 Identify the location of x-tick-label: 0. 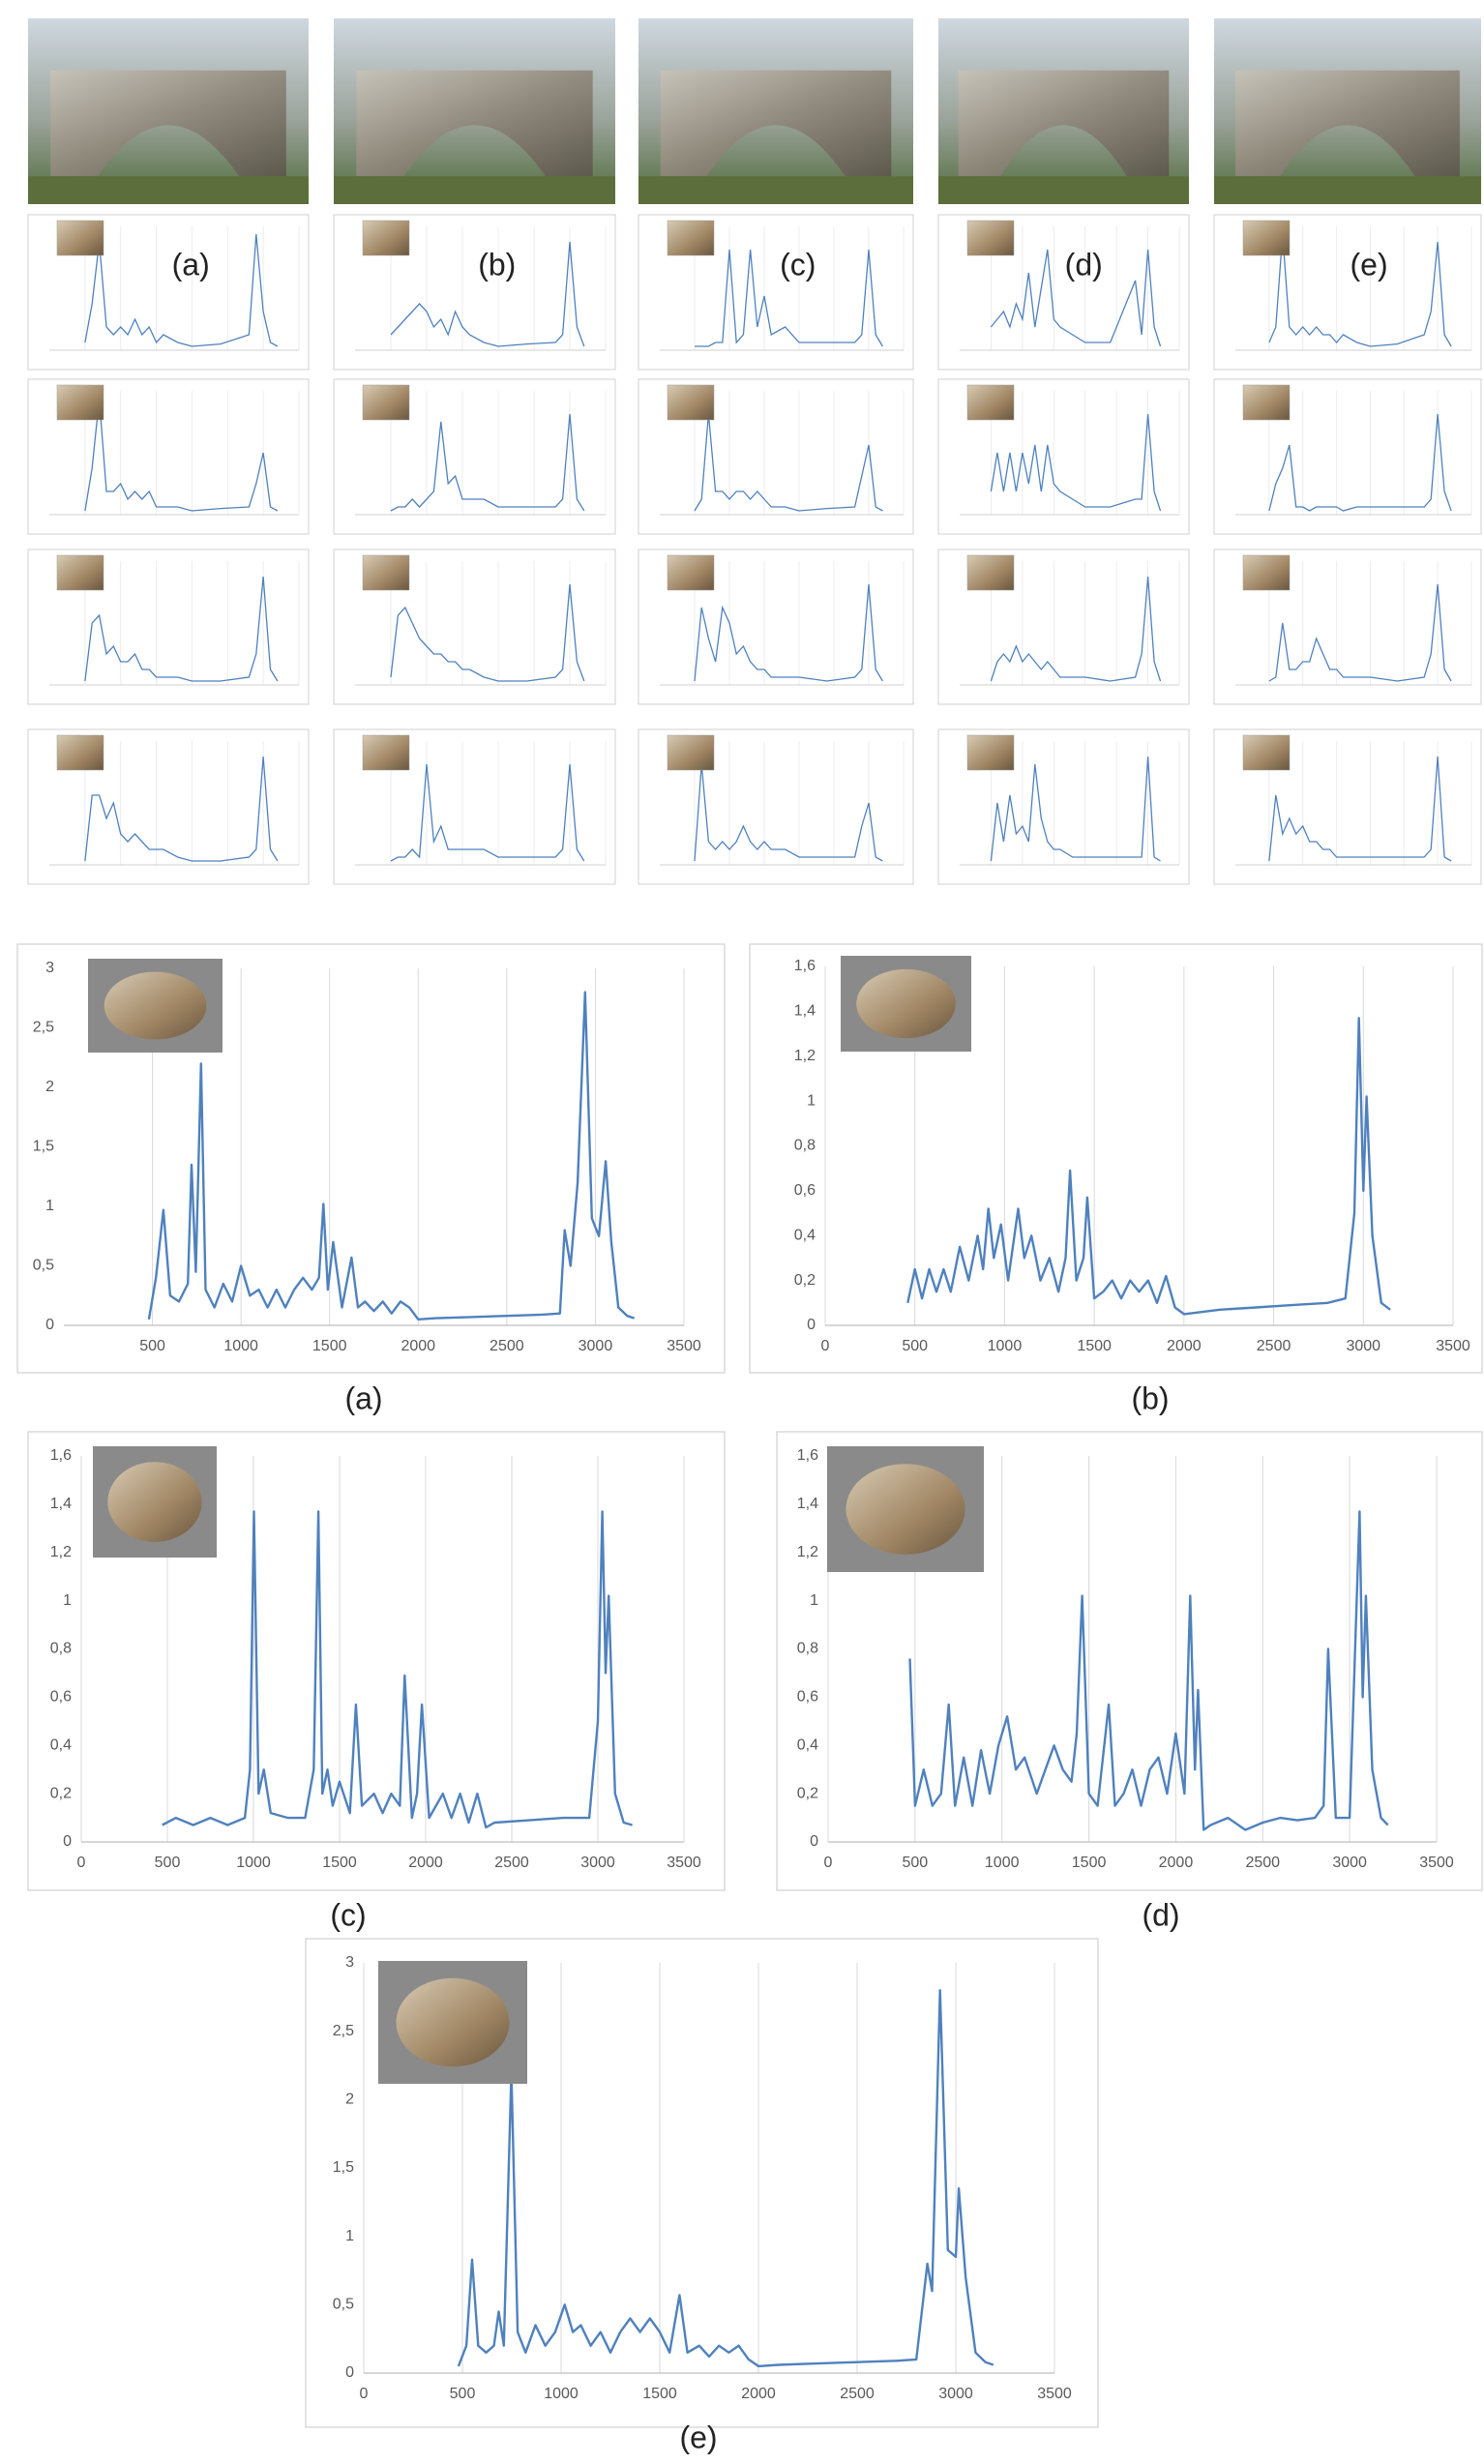
(825, 1346).